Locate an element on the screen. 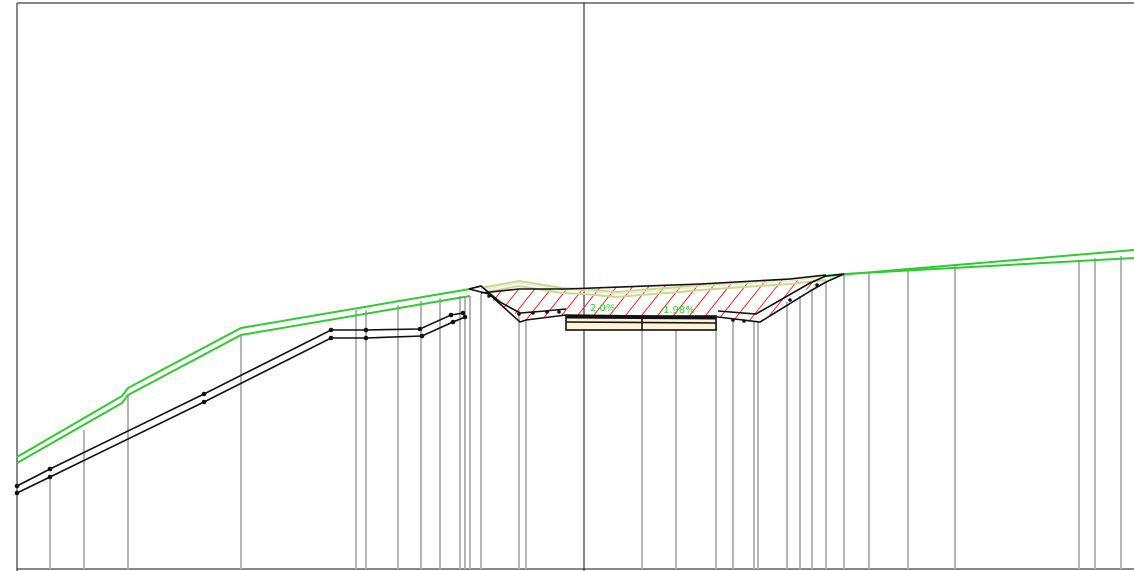 The width and height of the screenshot is (1134, 571). channel-nodes is located at coordinates (653, 303).